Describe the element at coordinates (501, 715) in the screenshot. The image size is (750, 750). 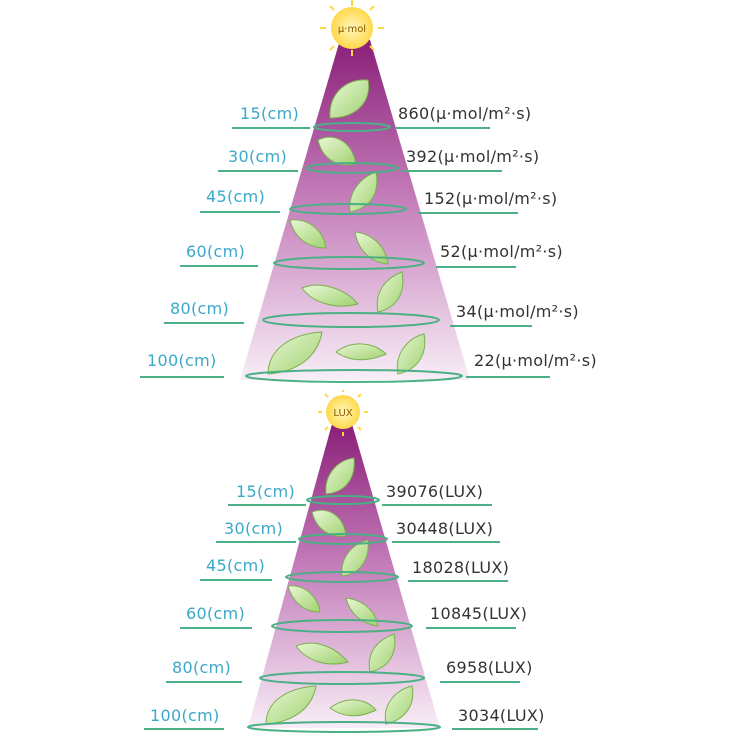
I see `value-label: 3034(LUX)` at that location.